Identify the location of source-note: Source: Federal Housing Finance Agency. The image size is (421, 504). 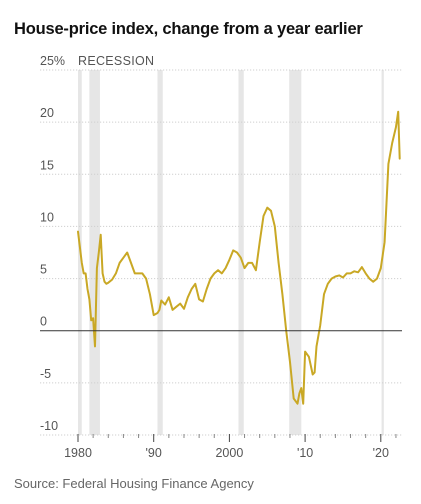
(134, 483).